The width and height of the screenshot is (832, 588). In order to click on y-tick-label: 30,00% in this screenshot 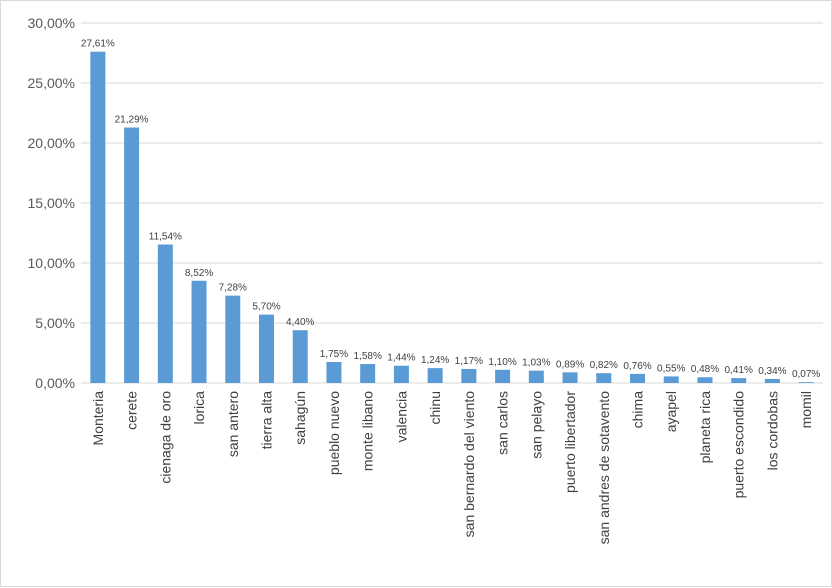, I will do `click(51, 23)`.